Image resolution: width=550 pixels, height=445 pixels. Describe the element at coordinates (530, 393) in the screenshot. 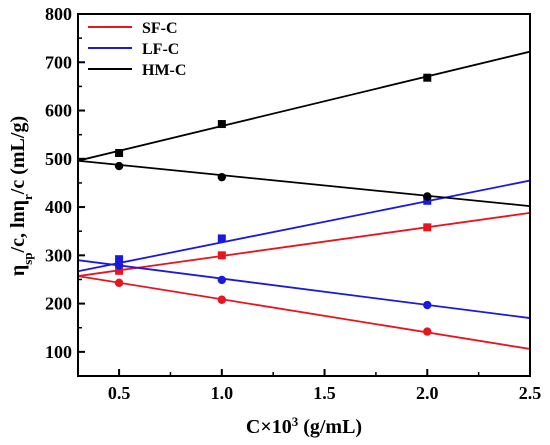

I see `x-tick-label: 2.5` at that location.